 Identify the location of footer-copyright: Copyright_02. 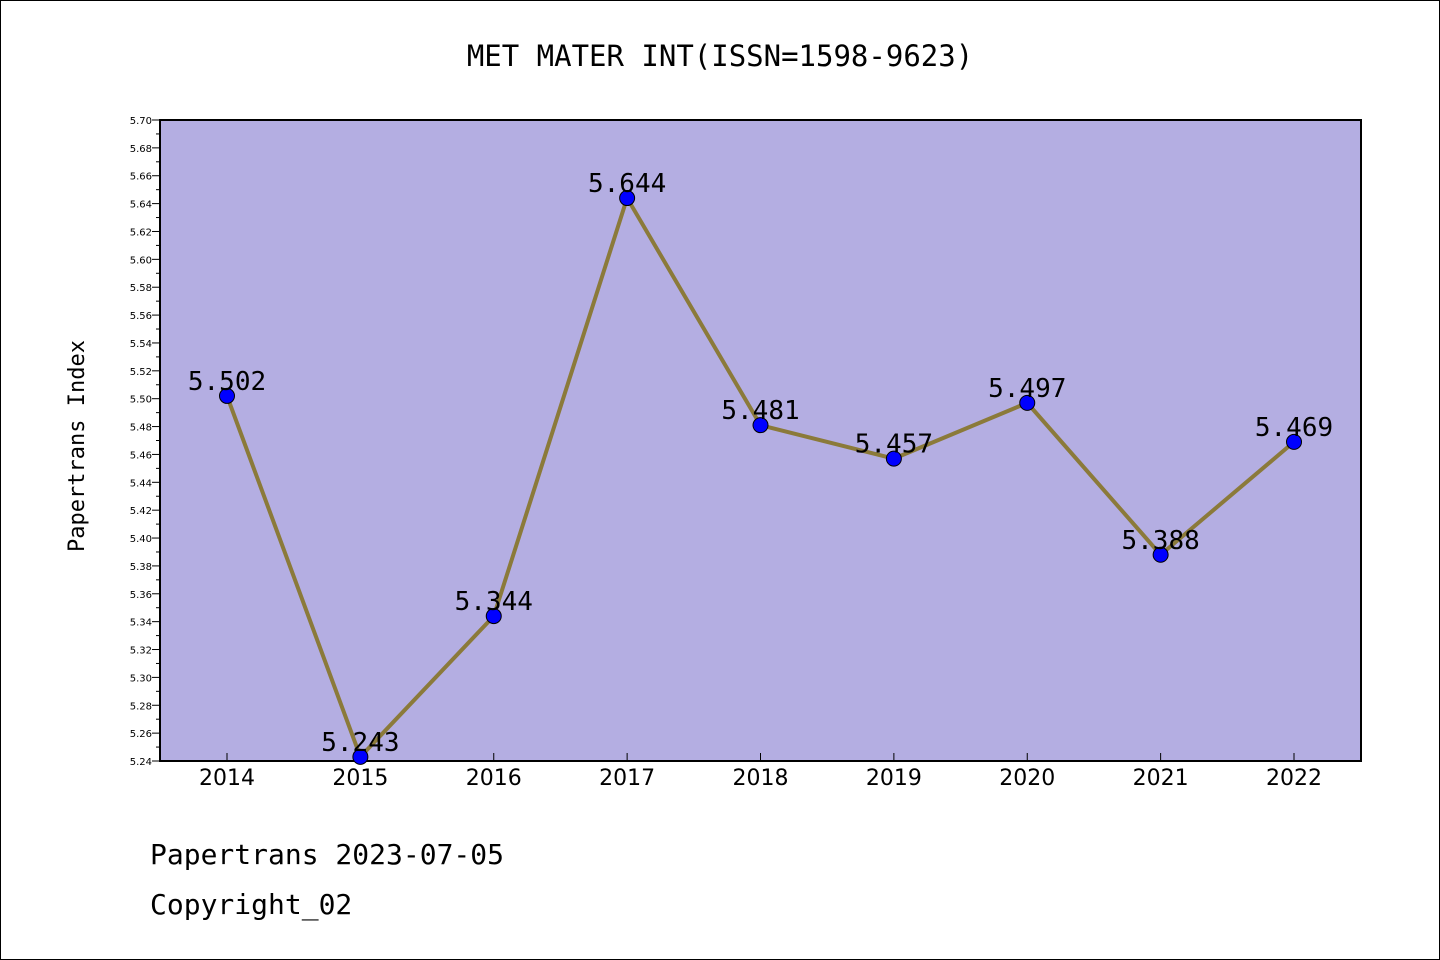
(251, 905).